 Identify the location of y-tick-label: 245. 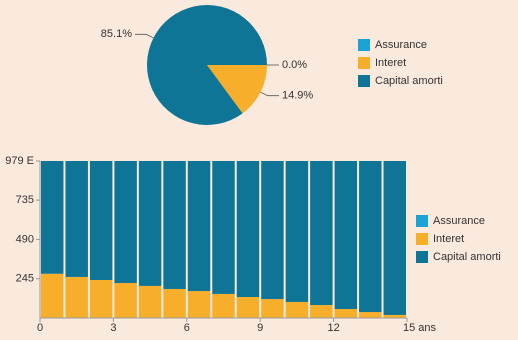
(25, 279).